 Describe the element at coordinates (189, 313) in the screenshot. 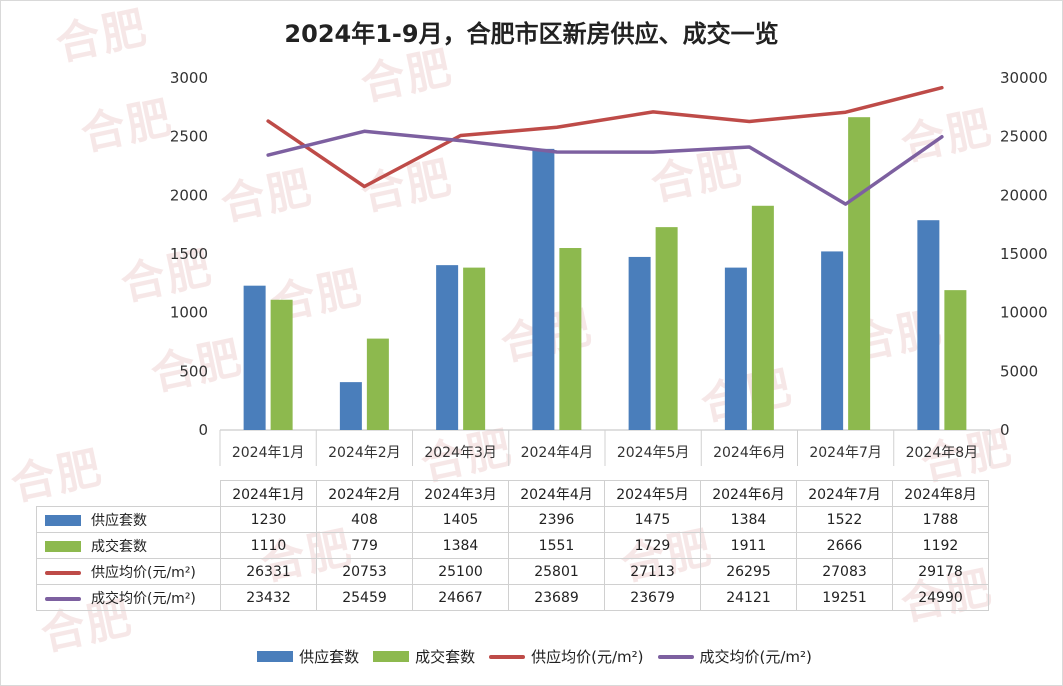

I see `left-axis-tick-label: 1000` at that location.